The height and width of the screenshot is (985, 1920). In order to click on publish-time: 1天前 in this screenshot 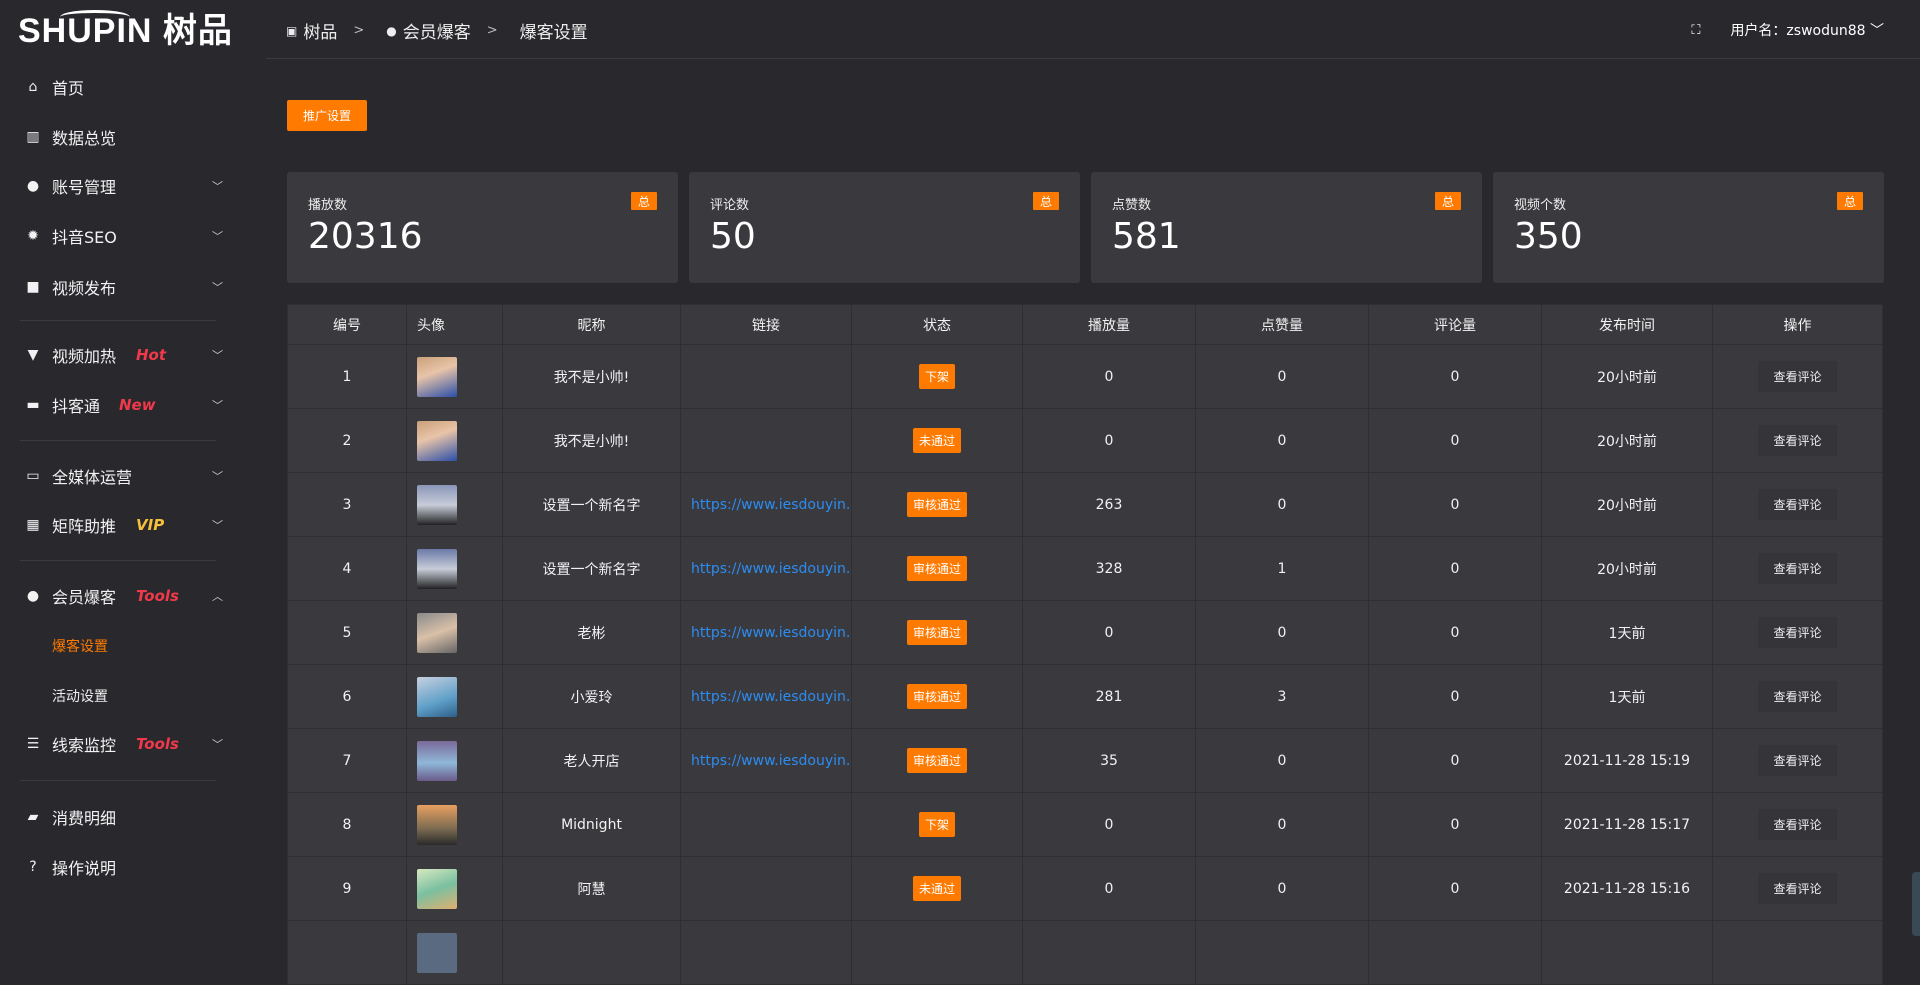, I will do `click(1627, 632)`.